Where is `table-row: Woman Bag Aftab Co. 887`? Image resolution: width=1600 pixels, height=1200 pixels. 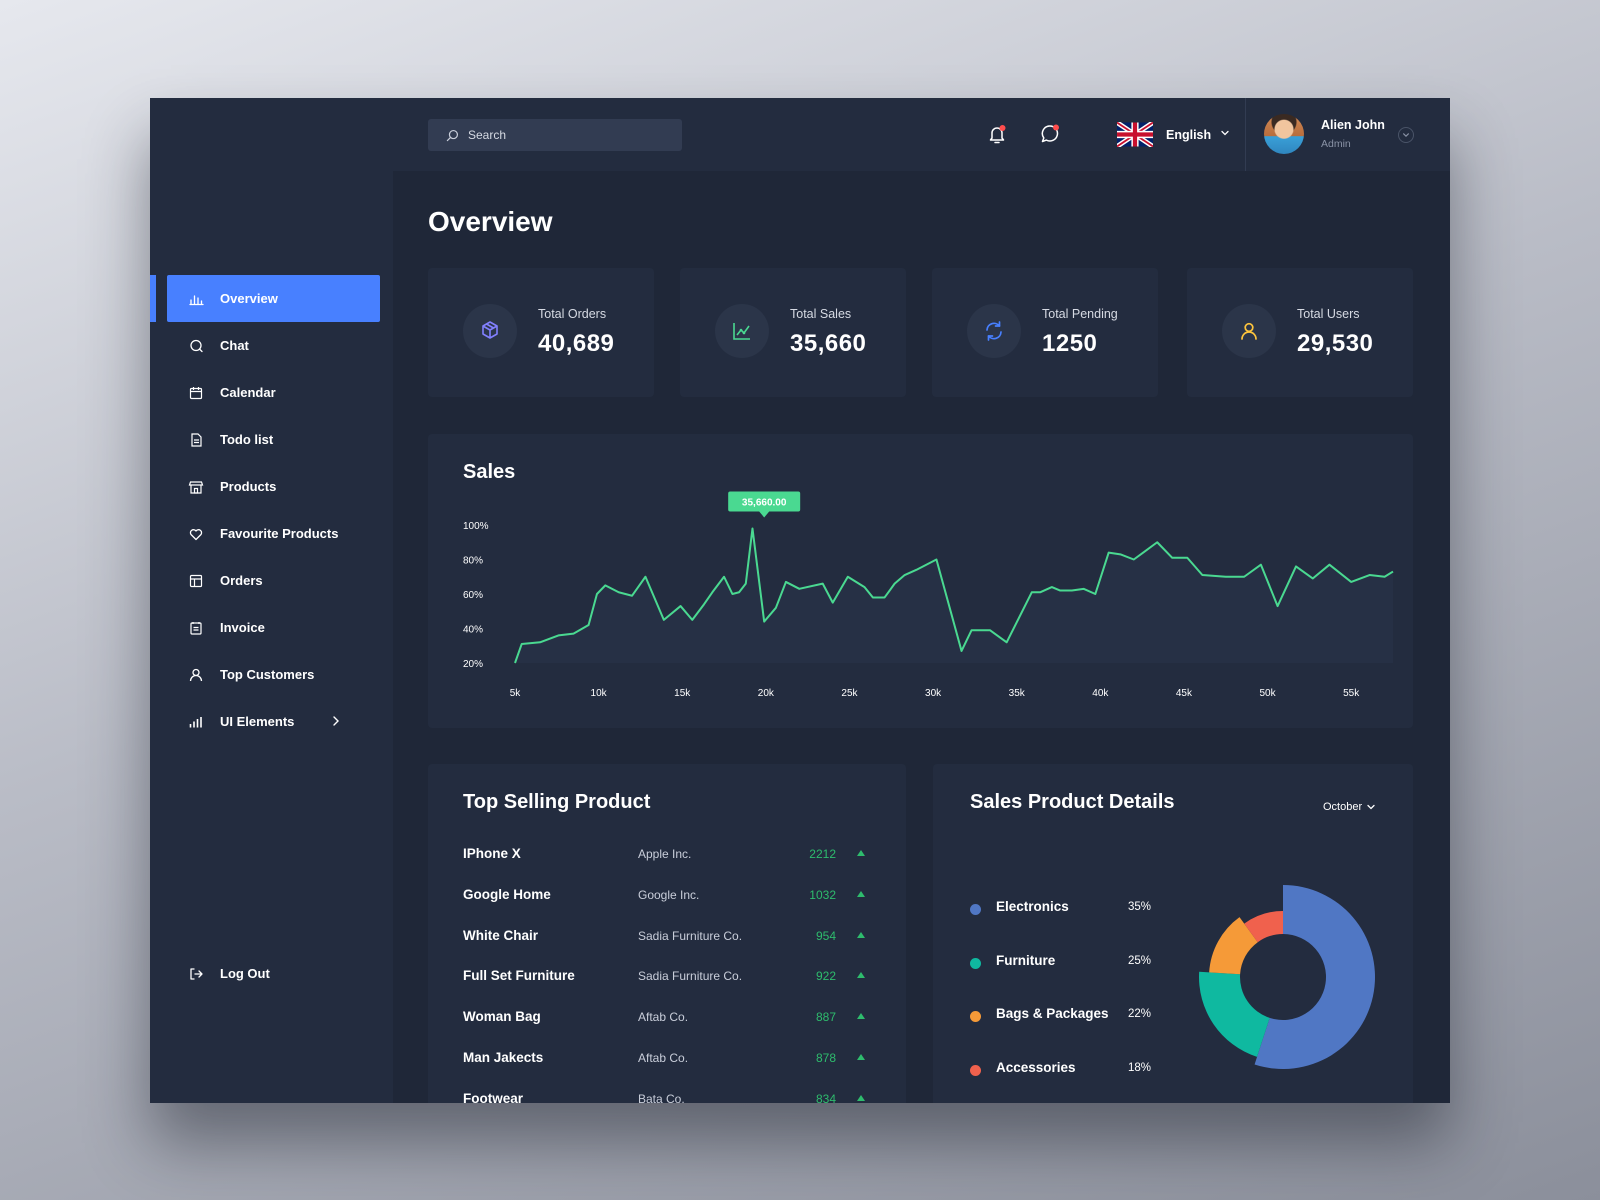
table-row: Woman Bag Aftab Co. 887 is located at coordinates (668, 1029).